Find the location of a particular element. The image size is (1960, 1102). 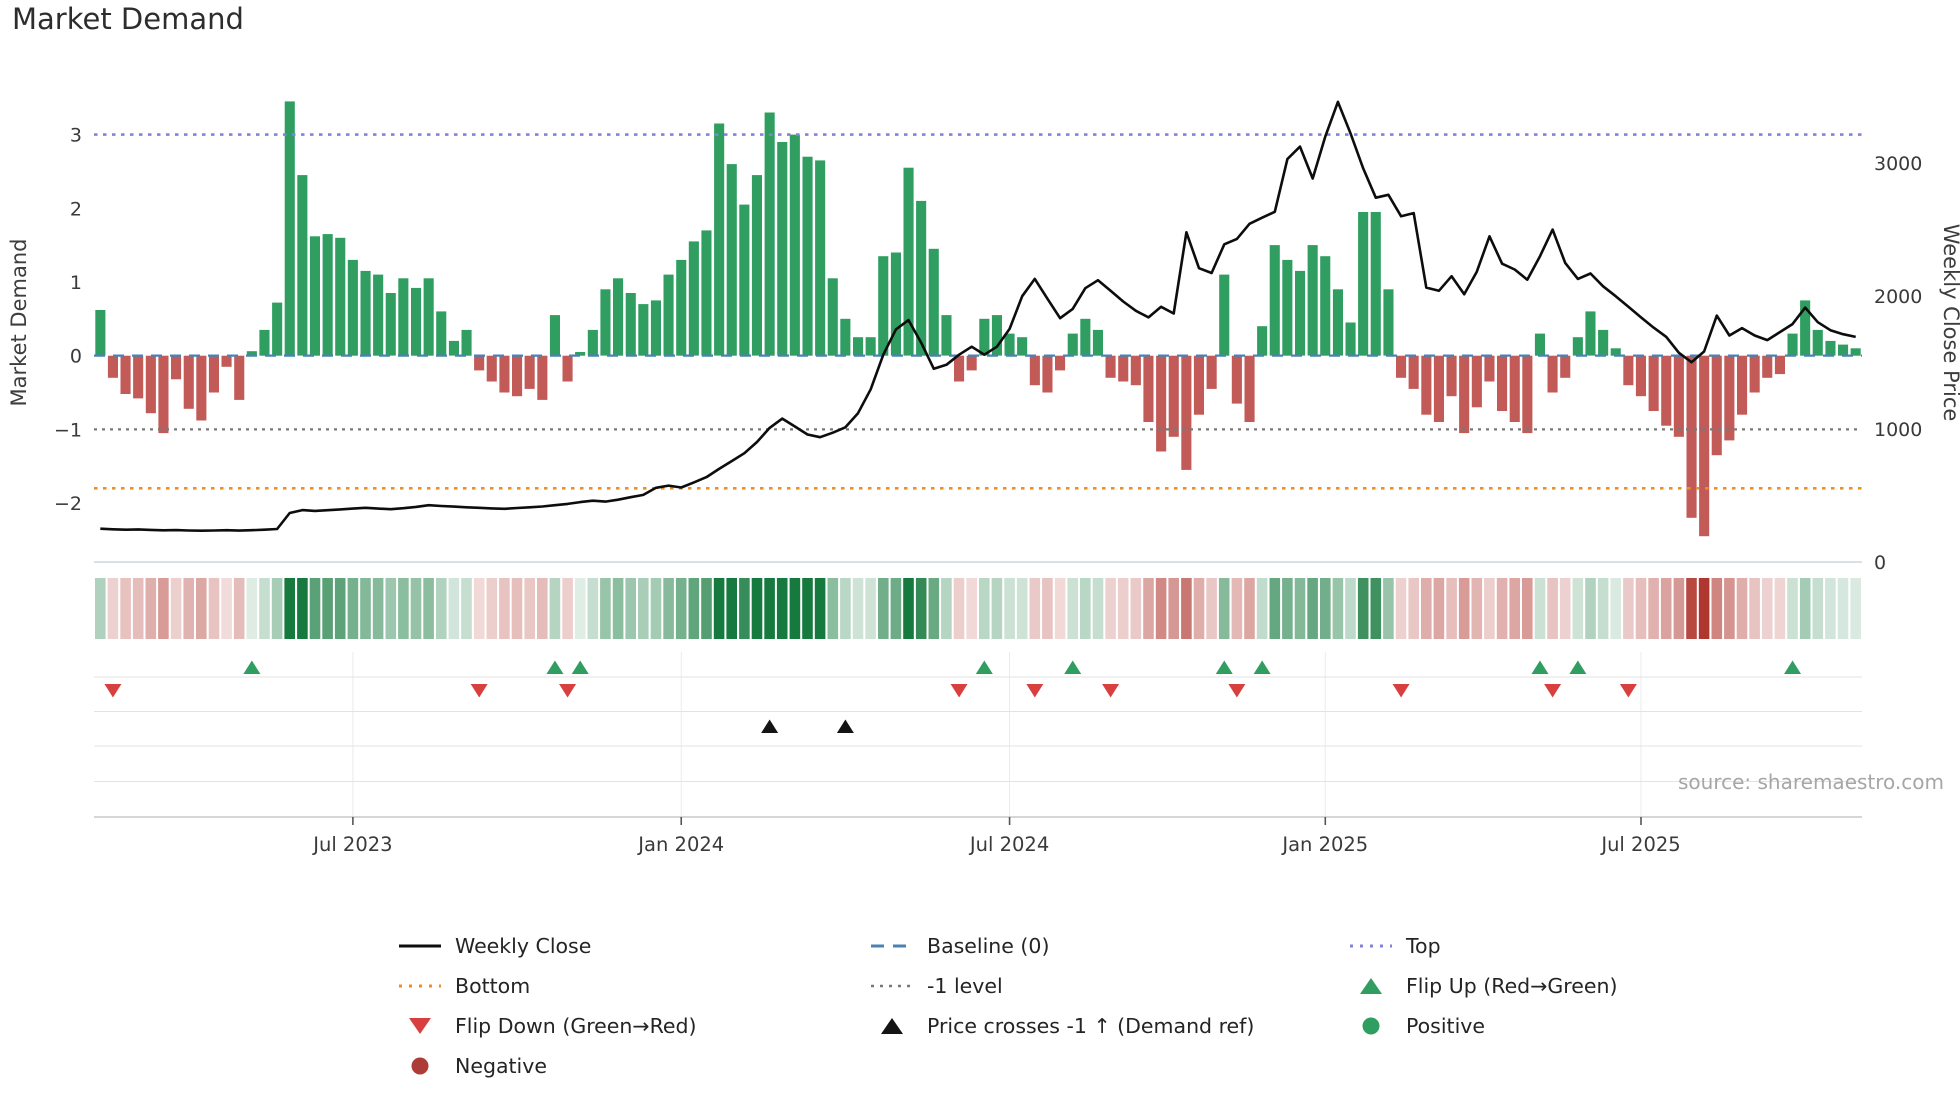

legend-item-label: Negative is located at coordinates (501, 1065).